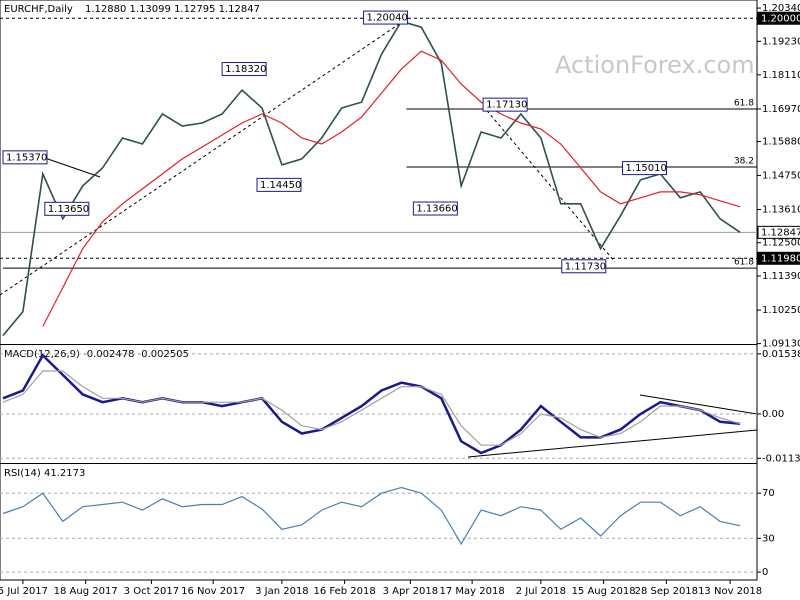 Image resolution: width=800 pixels, height=600 pixels. I want to click on annotation-label: 1.14450, so click(280, 185).